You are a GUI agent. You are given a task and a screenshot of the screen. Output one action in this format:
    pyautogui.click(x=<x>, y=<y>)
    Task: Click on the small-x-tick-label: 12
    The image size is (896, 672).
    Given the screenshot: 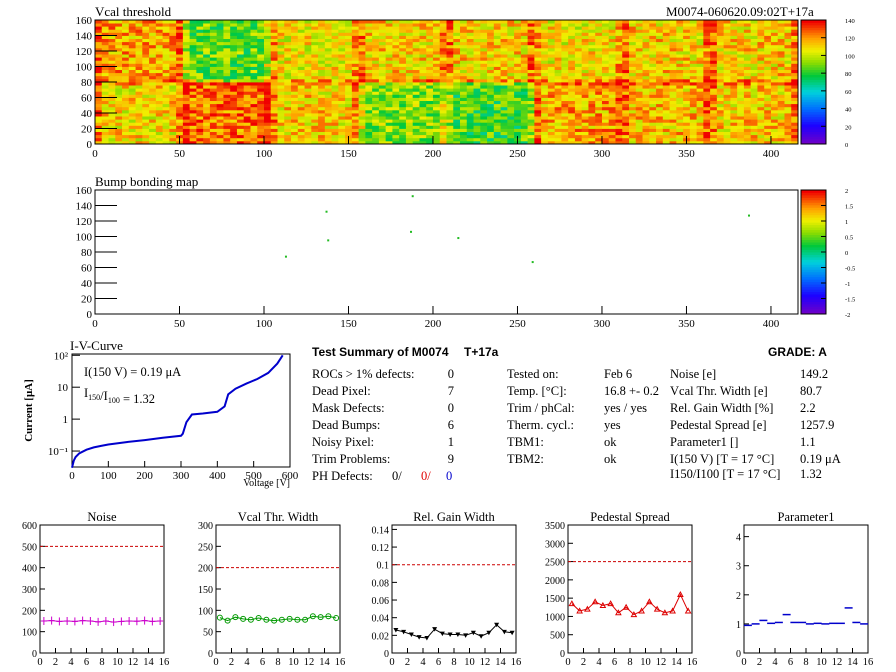 What is the action you would take?
    pyautogui.click(x=309, y=662)
    